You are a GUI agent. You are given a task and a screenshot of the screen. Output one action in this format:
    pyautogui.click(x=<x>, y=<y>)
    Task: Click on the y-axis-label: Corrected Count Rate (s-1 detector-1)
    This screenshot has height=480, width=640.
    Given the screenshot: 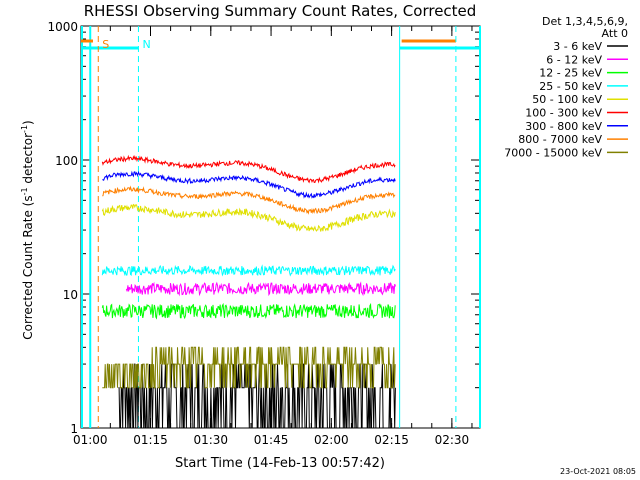 What is the action you would take?
    pyautogui.click(x=27, y=229)
    